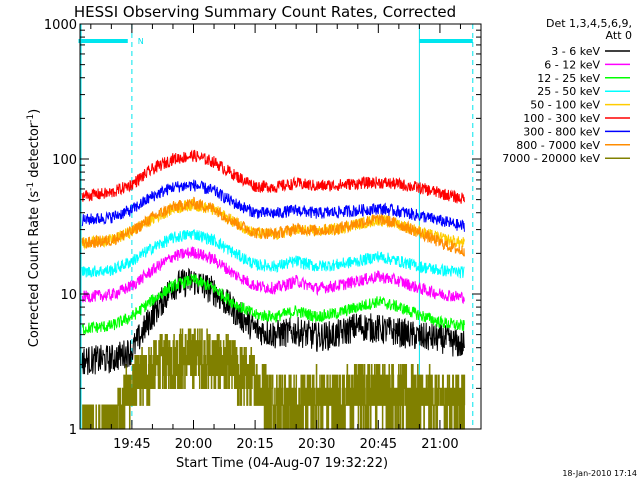  I want to click on ylabel-part-2: detector, so click(34, 152).